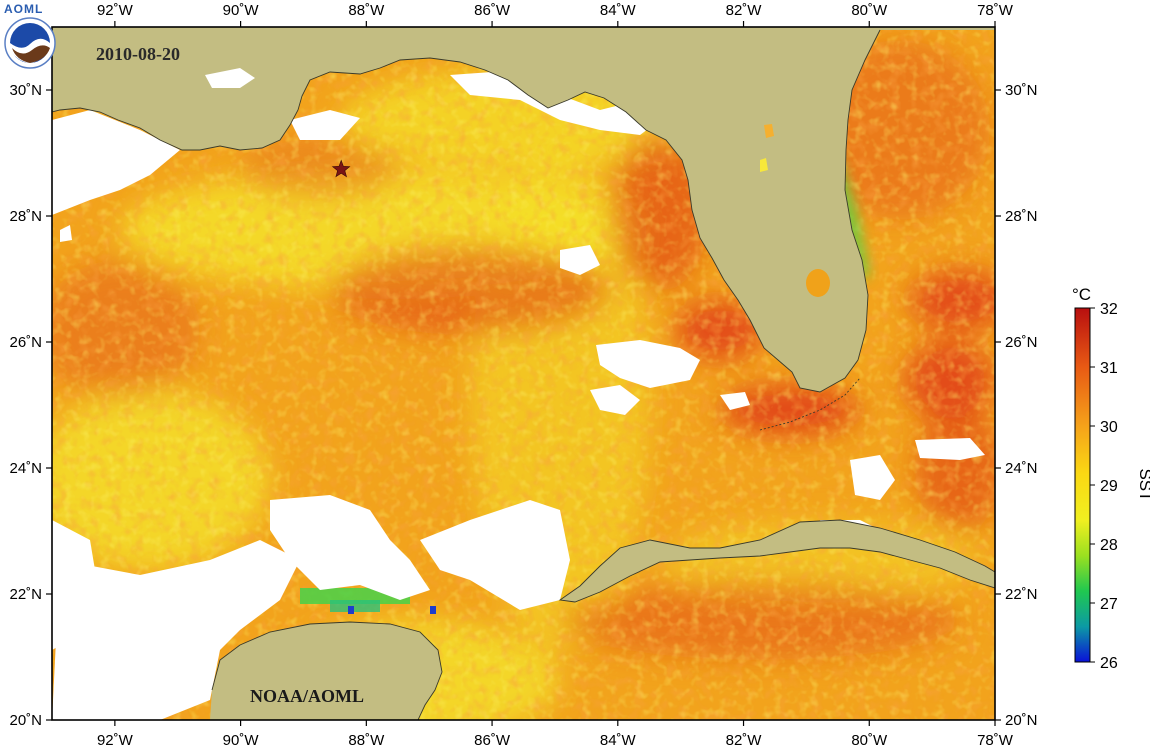 The width and height of the screenshot is (1150, 750). I want to click on x-tick-label-top: 88˚W, so click(366, 10).